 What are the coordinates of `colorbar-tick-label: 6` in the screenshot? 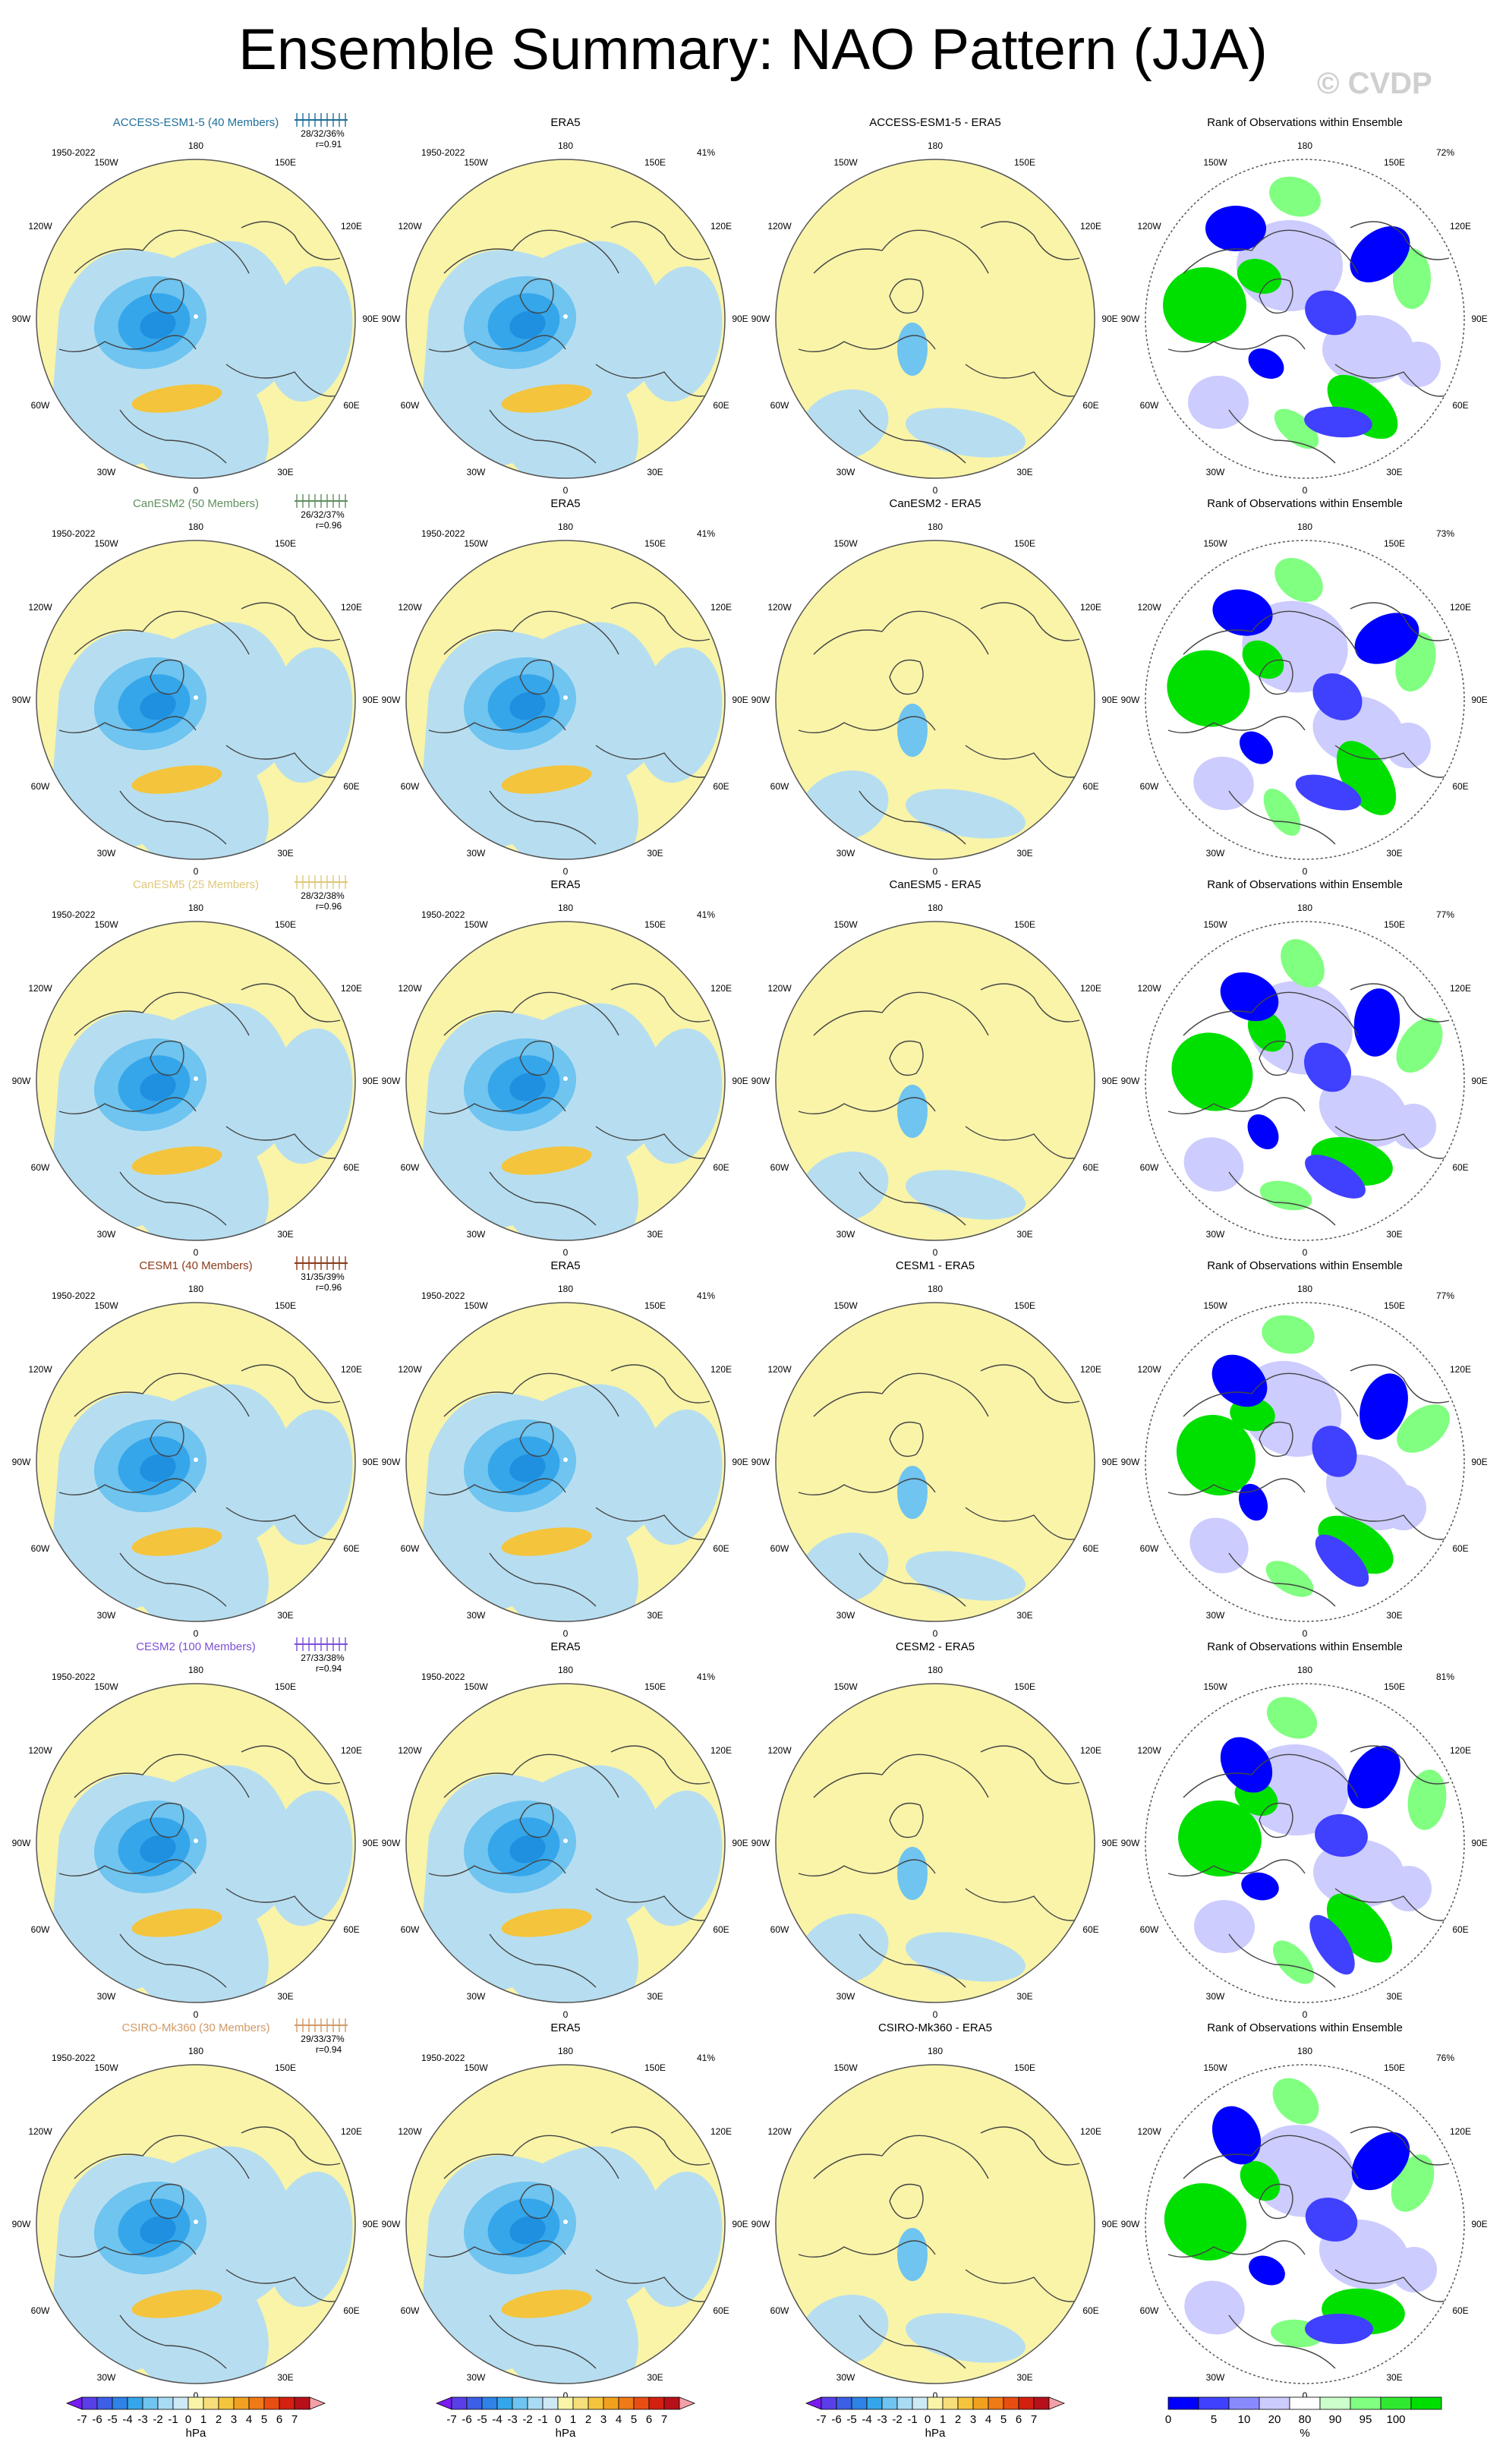 It's located at (1019, 2419).